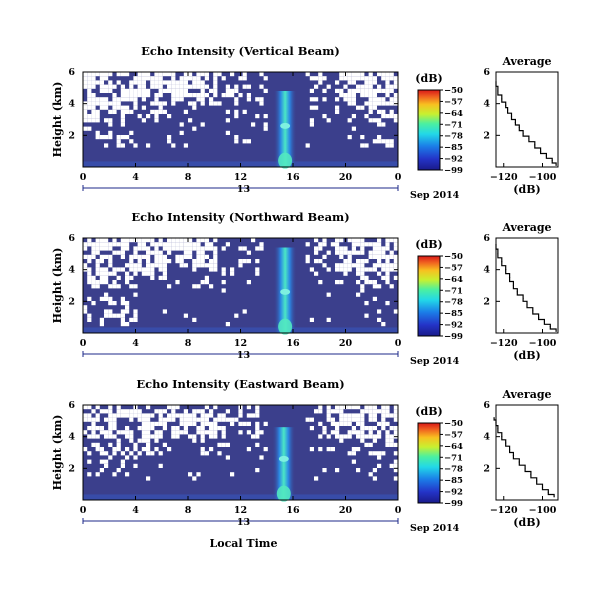  Describe the element at coordinates (453, 160) in the screenshot. I see `colorbar-tick-label: −92` at that location.